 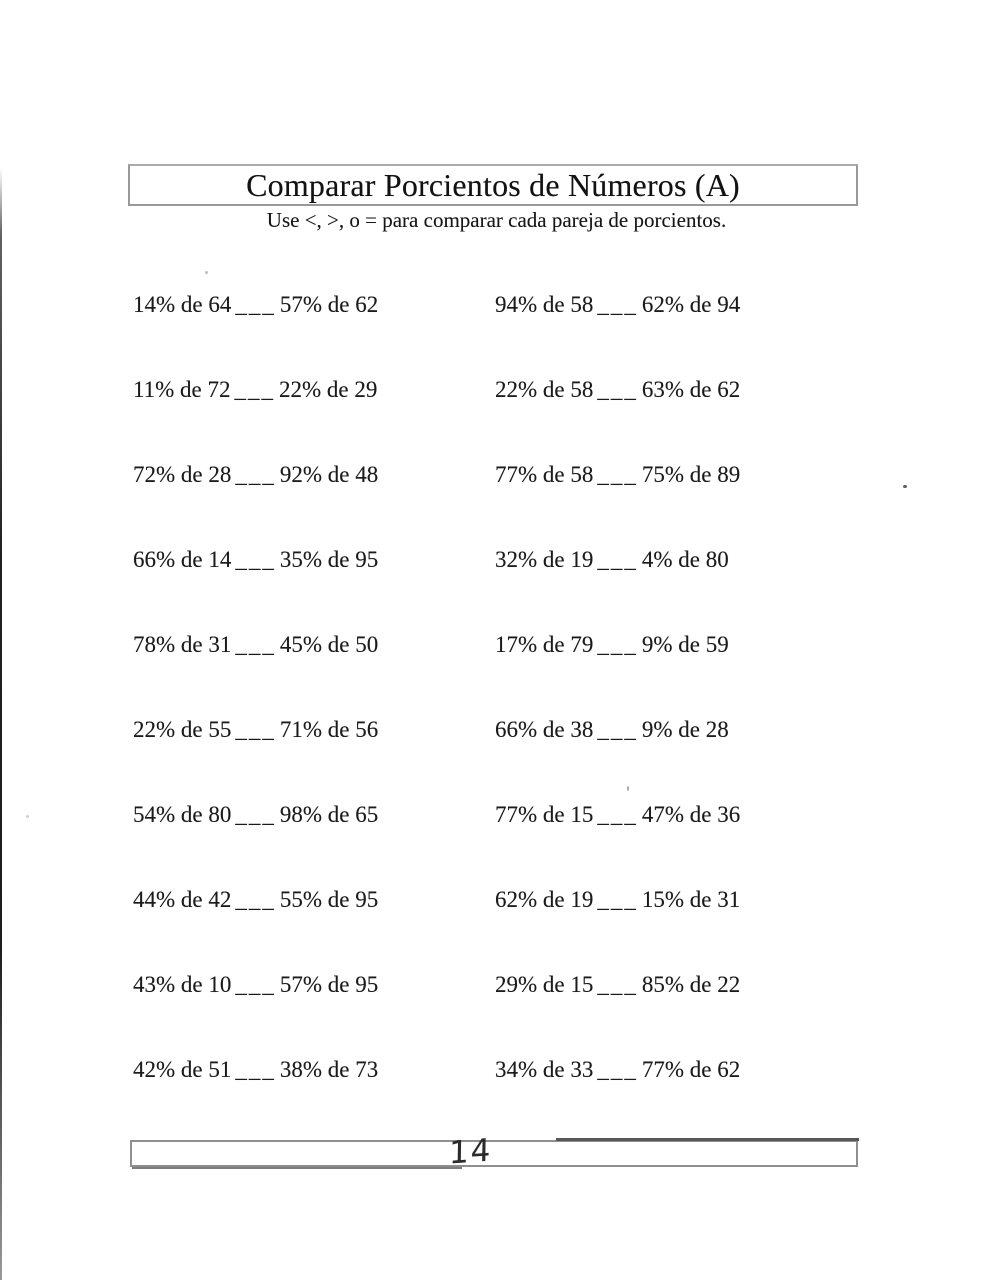 I want to click on problem-left: 66% de 14 ___ 35% de 95, so click(x=314, y=560).